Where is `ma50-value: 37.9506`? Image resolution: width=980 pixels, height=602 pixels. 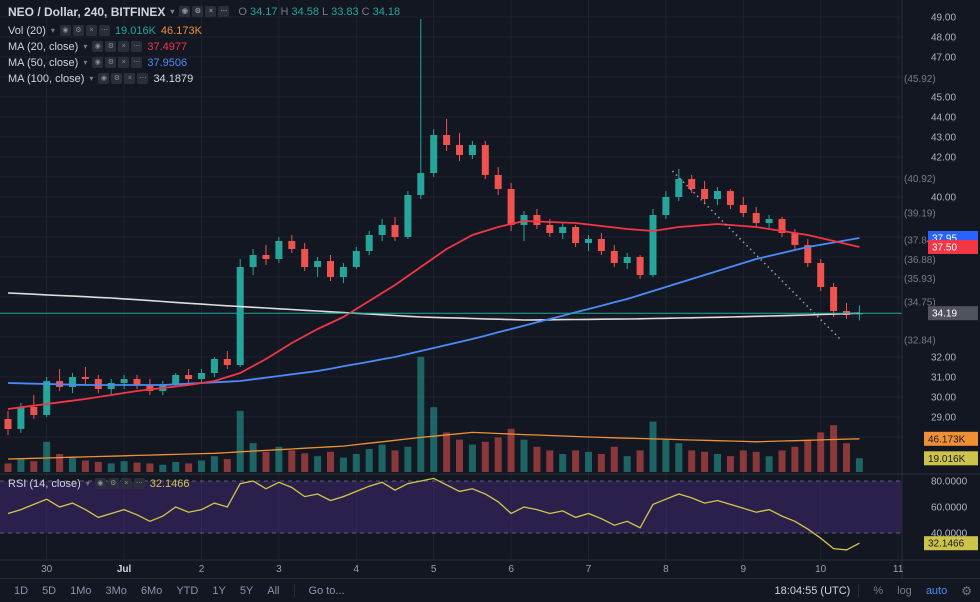 ma50-value: 37.9506 is located at coordinates (167, 62).